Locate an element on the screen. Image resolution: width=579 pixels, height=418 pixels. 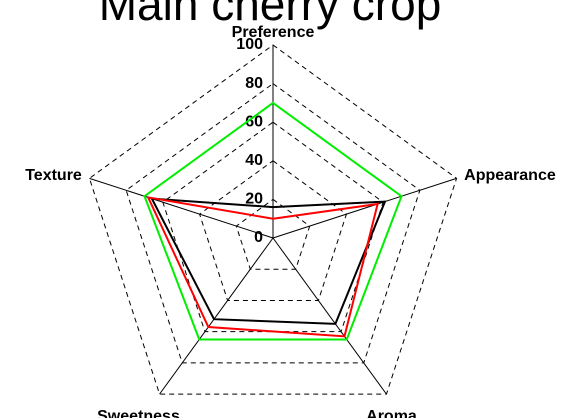
tick-label: 0 is located at coordinates (258, 237).